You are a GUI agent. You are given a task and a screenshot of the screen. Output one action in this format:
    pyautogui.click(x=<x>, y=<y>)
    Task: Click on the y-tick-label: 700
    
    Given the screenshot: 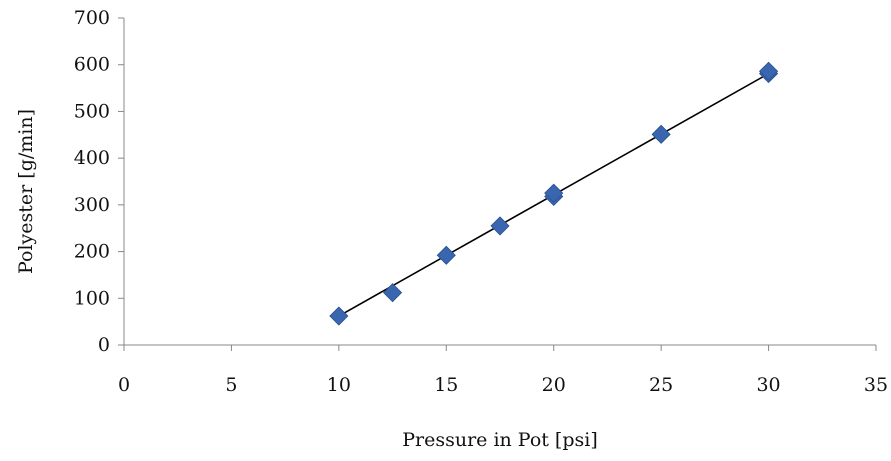 What is the action you would take?
    pyautogui.click(x=92, y=18)
    